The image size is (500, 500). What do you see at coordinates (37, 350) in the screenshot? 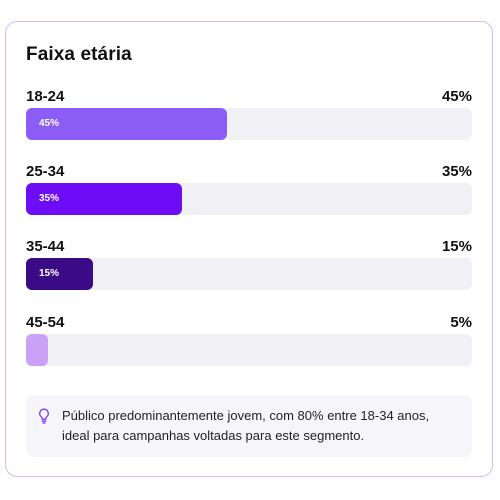
I see `age-bar-fill` at bounding box center [37, 350].